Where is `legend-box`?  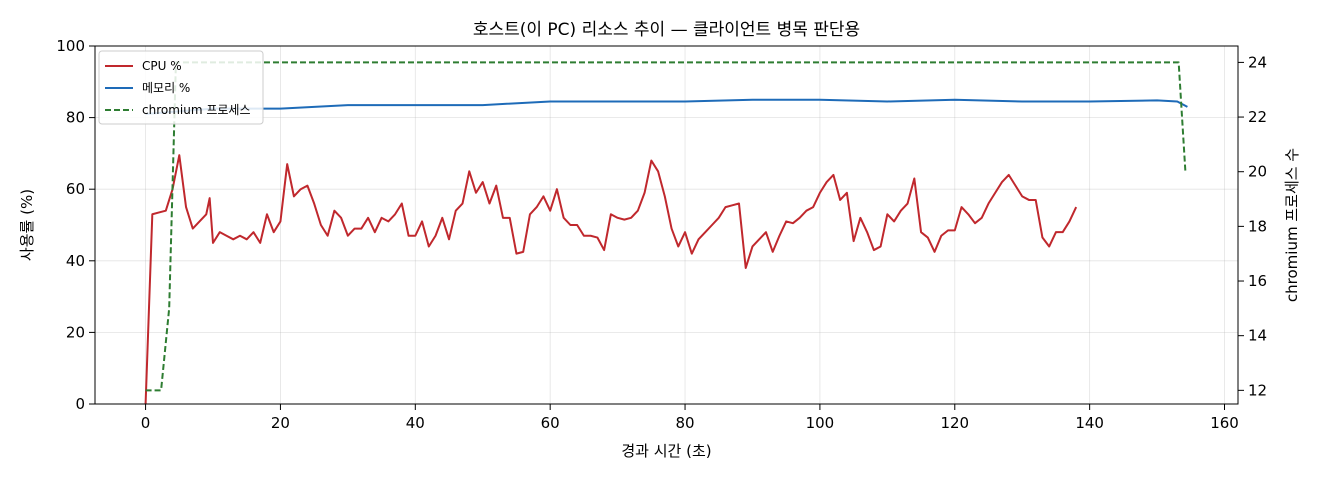 legend-box is located at coordinates (181, 87).